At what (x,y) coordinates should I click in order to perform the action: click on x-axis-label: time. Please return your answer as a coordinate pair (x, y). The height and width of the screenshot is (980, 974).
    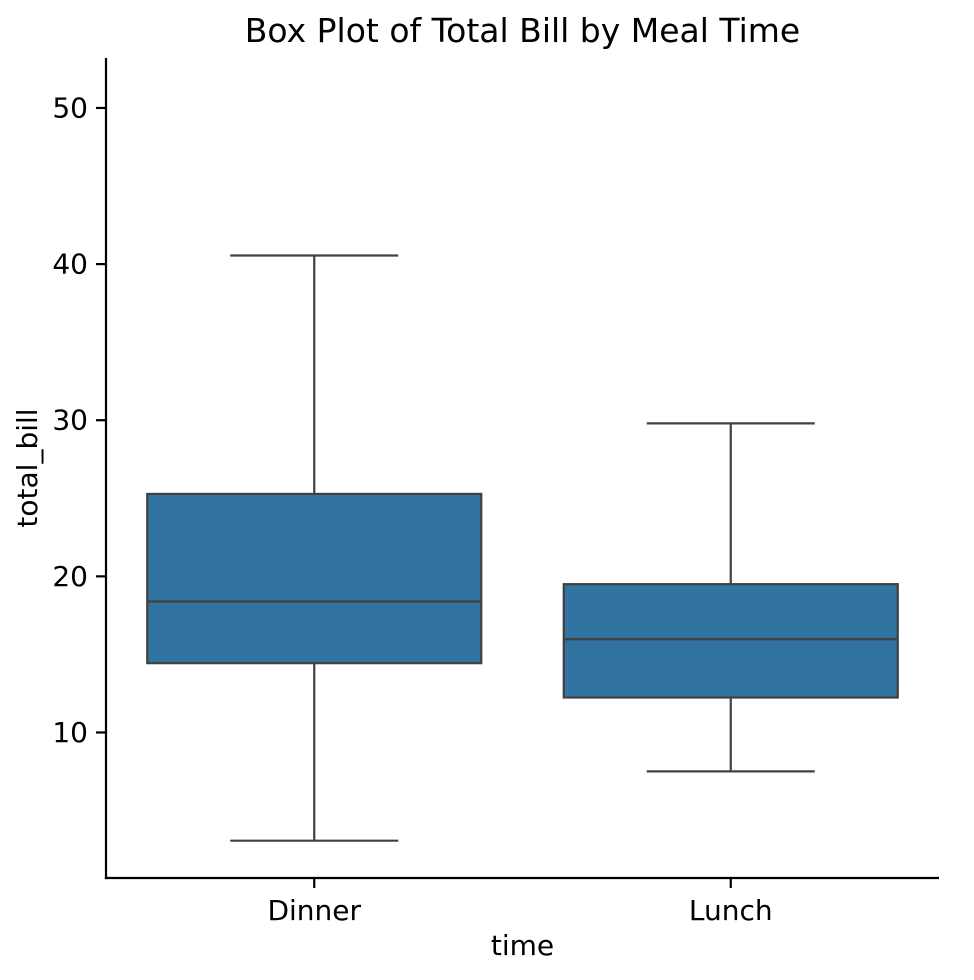
    Looking at the image, I should click on (522, 945).